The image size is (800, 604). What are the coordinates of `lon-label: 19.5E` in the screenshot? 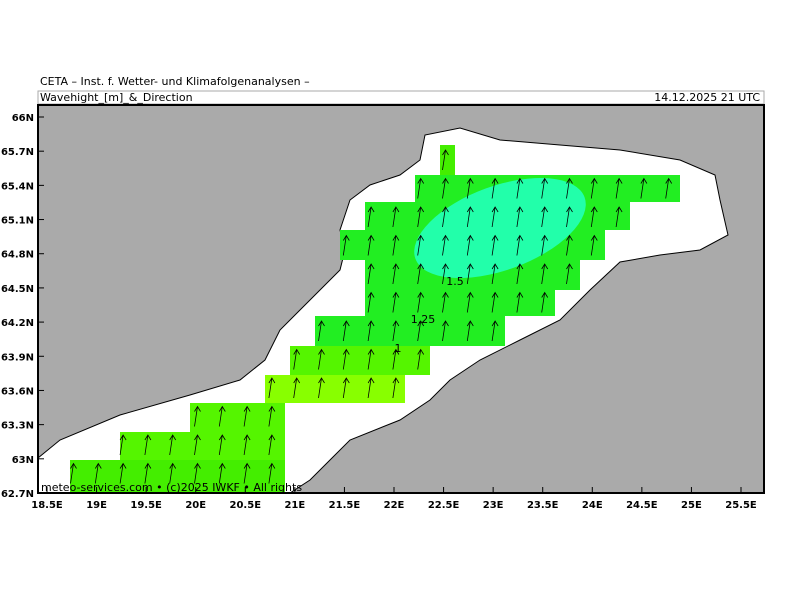 It's located at (146, 505).